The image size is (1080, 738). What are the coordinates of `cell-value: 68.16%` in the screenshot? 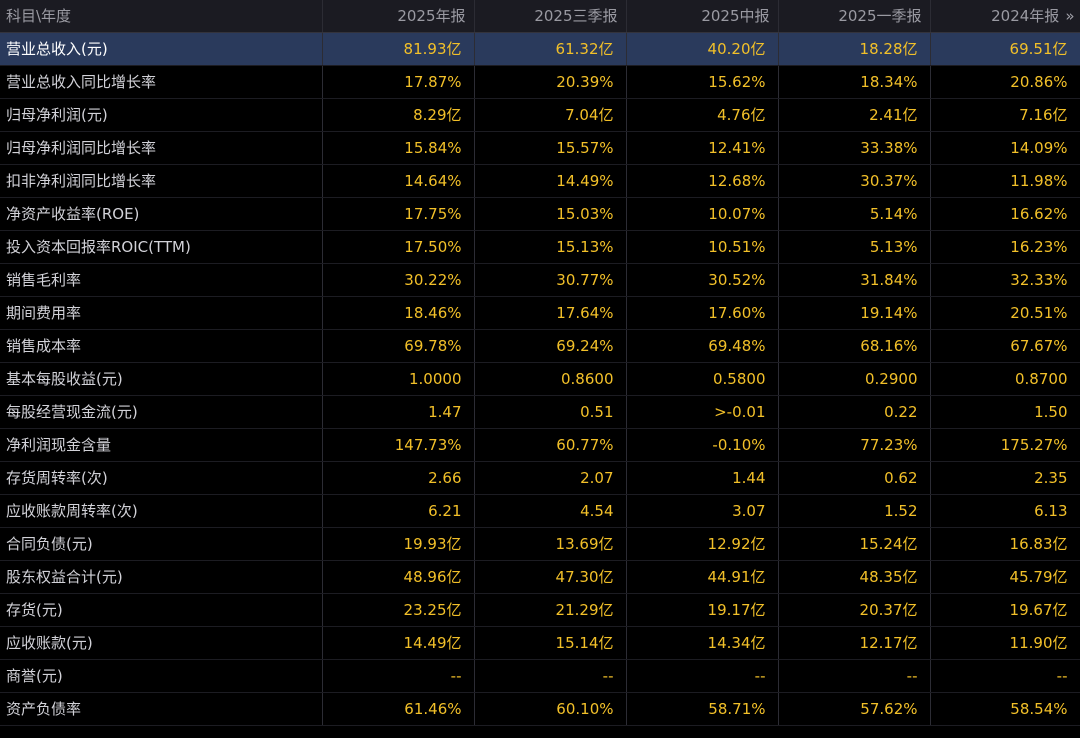 It's located at (854, 346).